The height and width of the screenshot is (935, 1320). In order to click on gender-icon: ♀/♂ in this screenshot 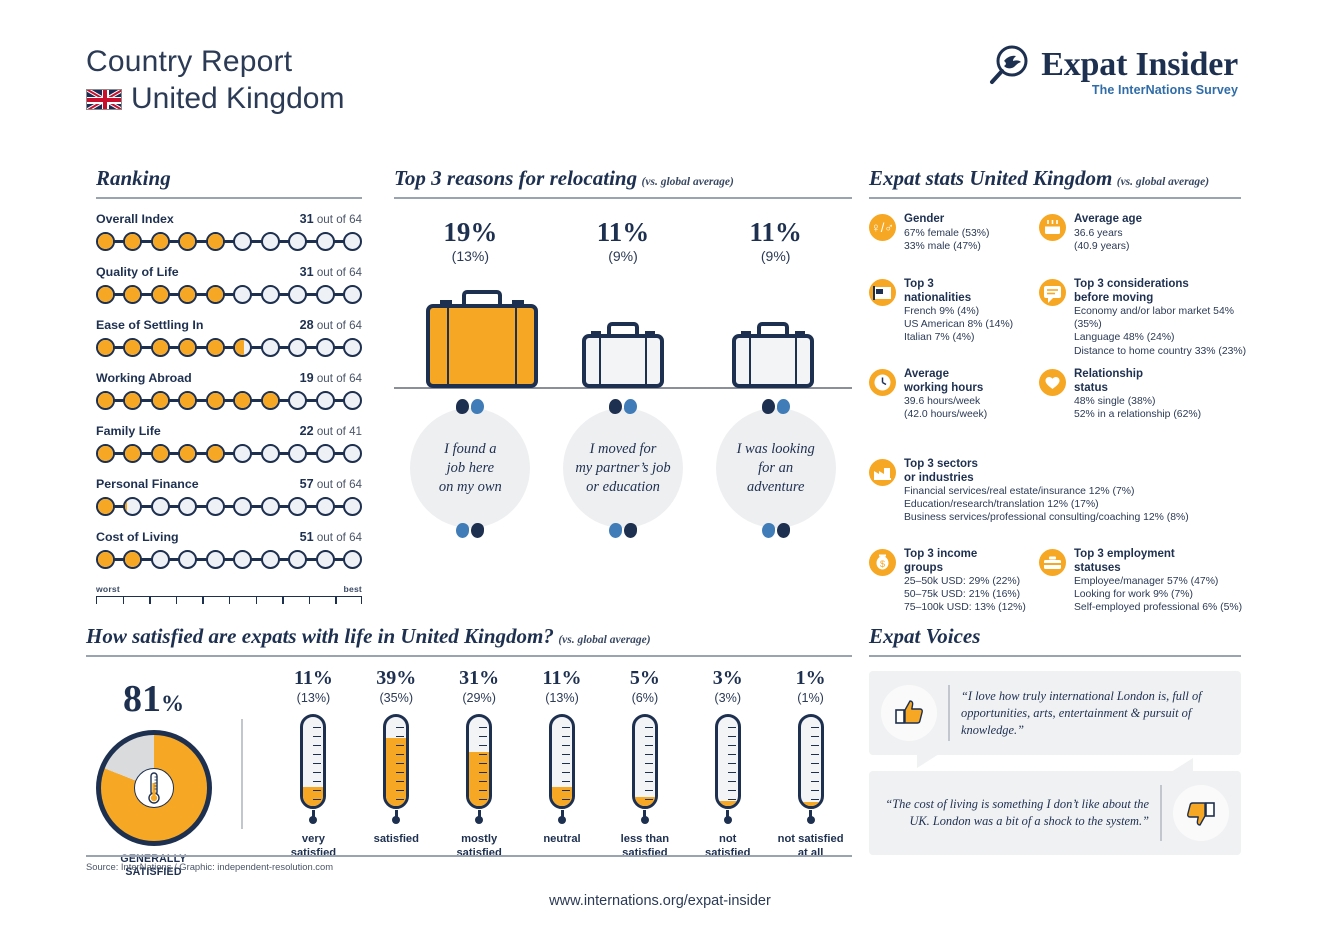, I will do `click(882, 227)`.